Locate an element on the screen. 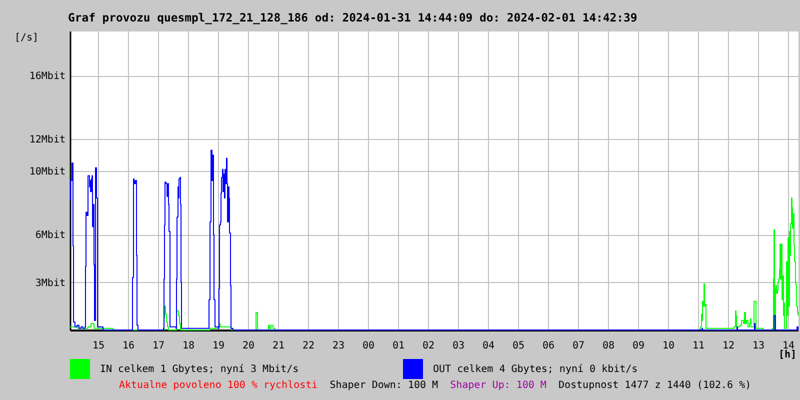 This screenshot has height=400, width=800. x-tick-label: 15 is located at coordinates (98, 346).